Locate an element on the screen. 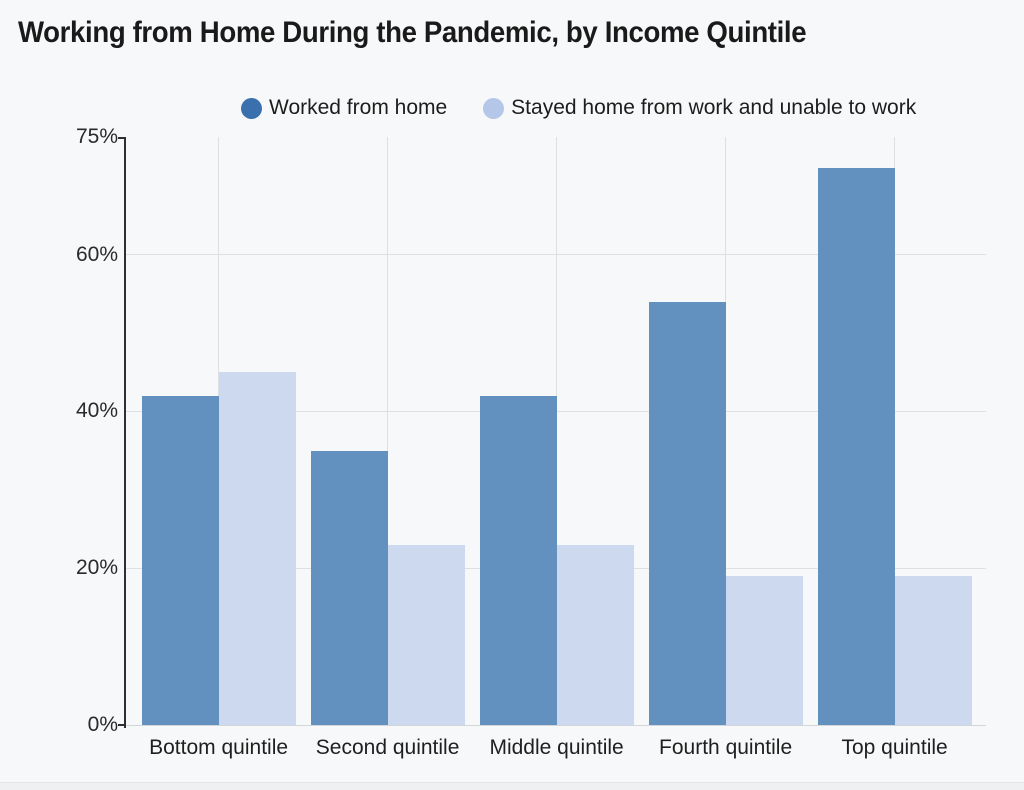  x-axis-label-fourth-quintile: Fourth quintile is located at coordinates (726, 747).